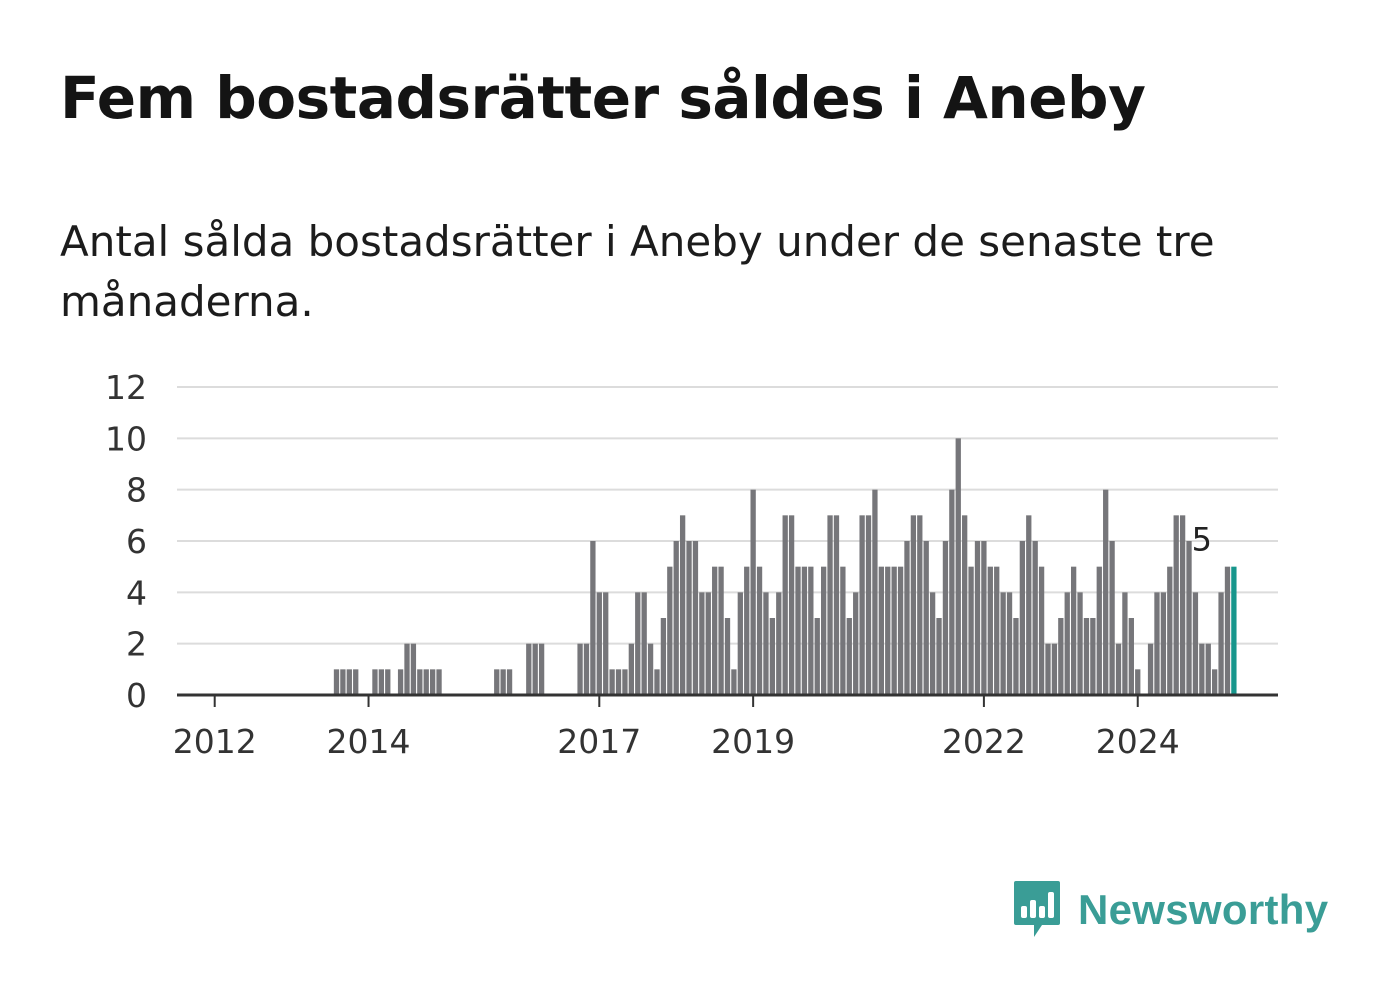  Describe the element at coordinates (1203, 909) in the screenshot. I see `brand-name: Newsworthy` at that location.